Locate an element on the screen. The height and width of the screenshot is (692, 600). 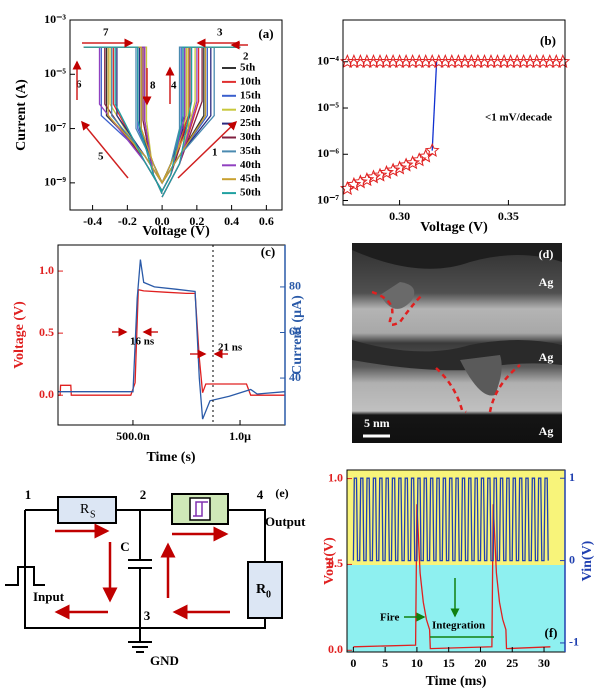
legend-label: 25th is located at coordinates (250, 123).